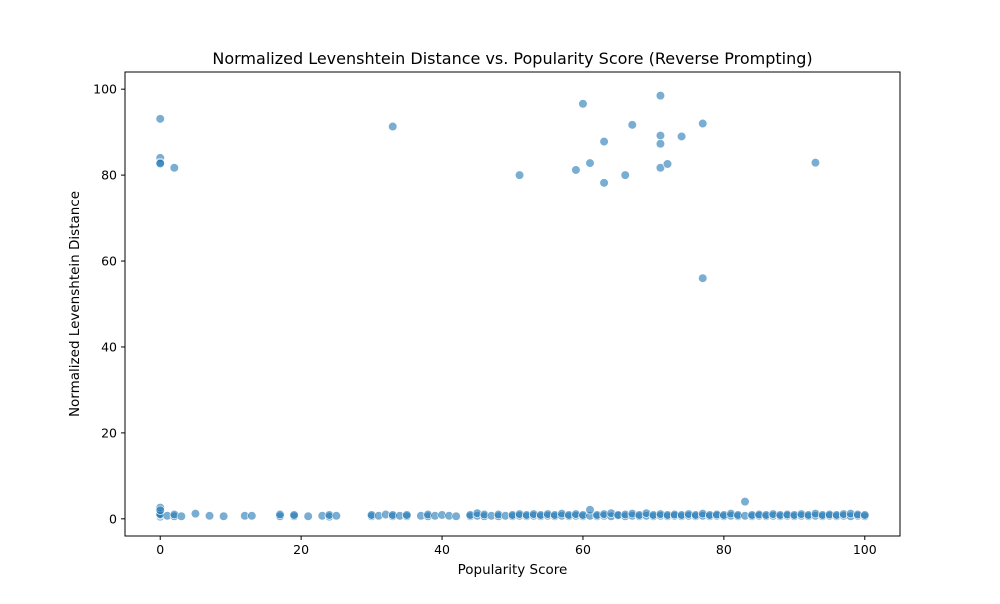 Image resolution: width=1000 pixels, height=604 pixels. What do you see at coordinates (105, 89) in the screenshot?
I see `y-tick-label: 100` at bounding box center [105, 89].